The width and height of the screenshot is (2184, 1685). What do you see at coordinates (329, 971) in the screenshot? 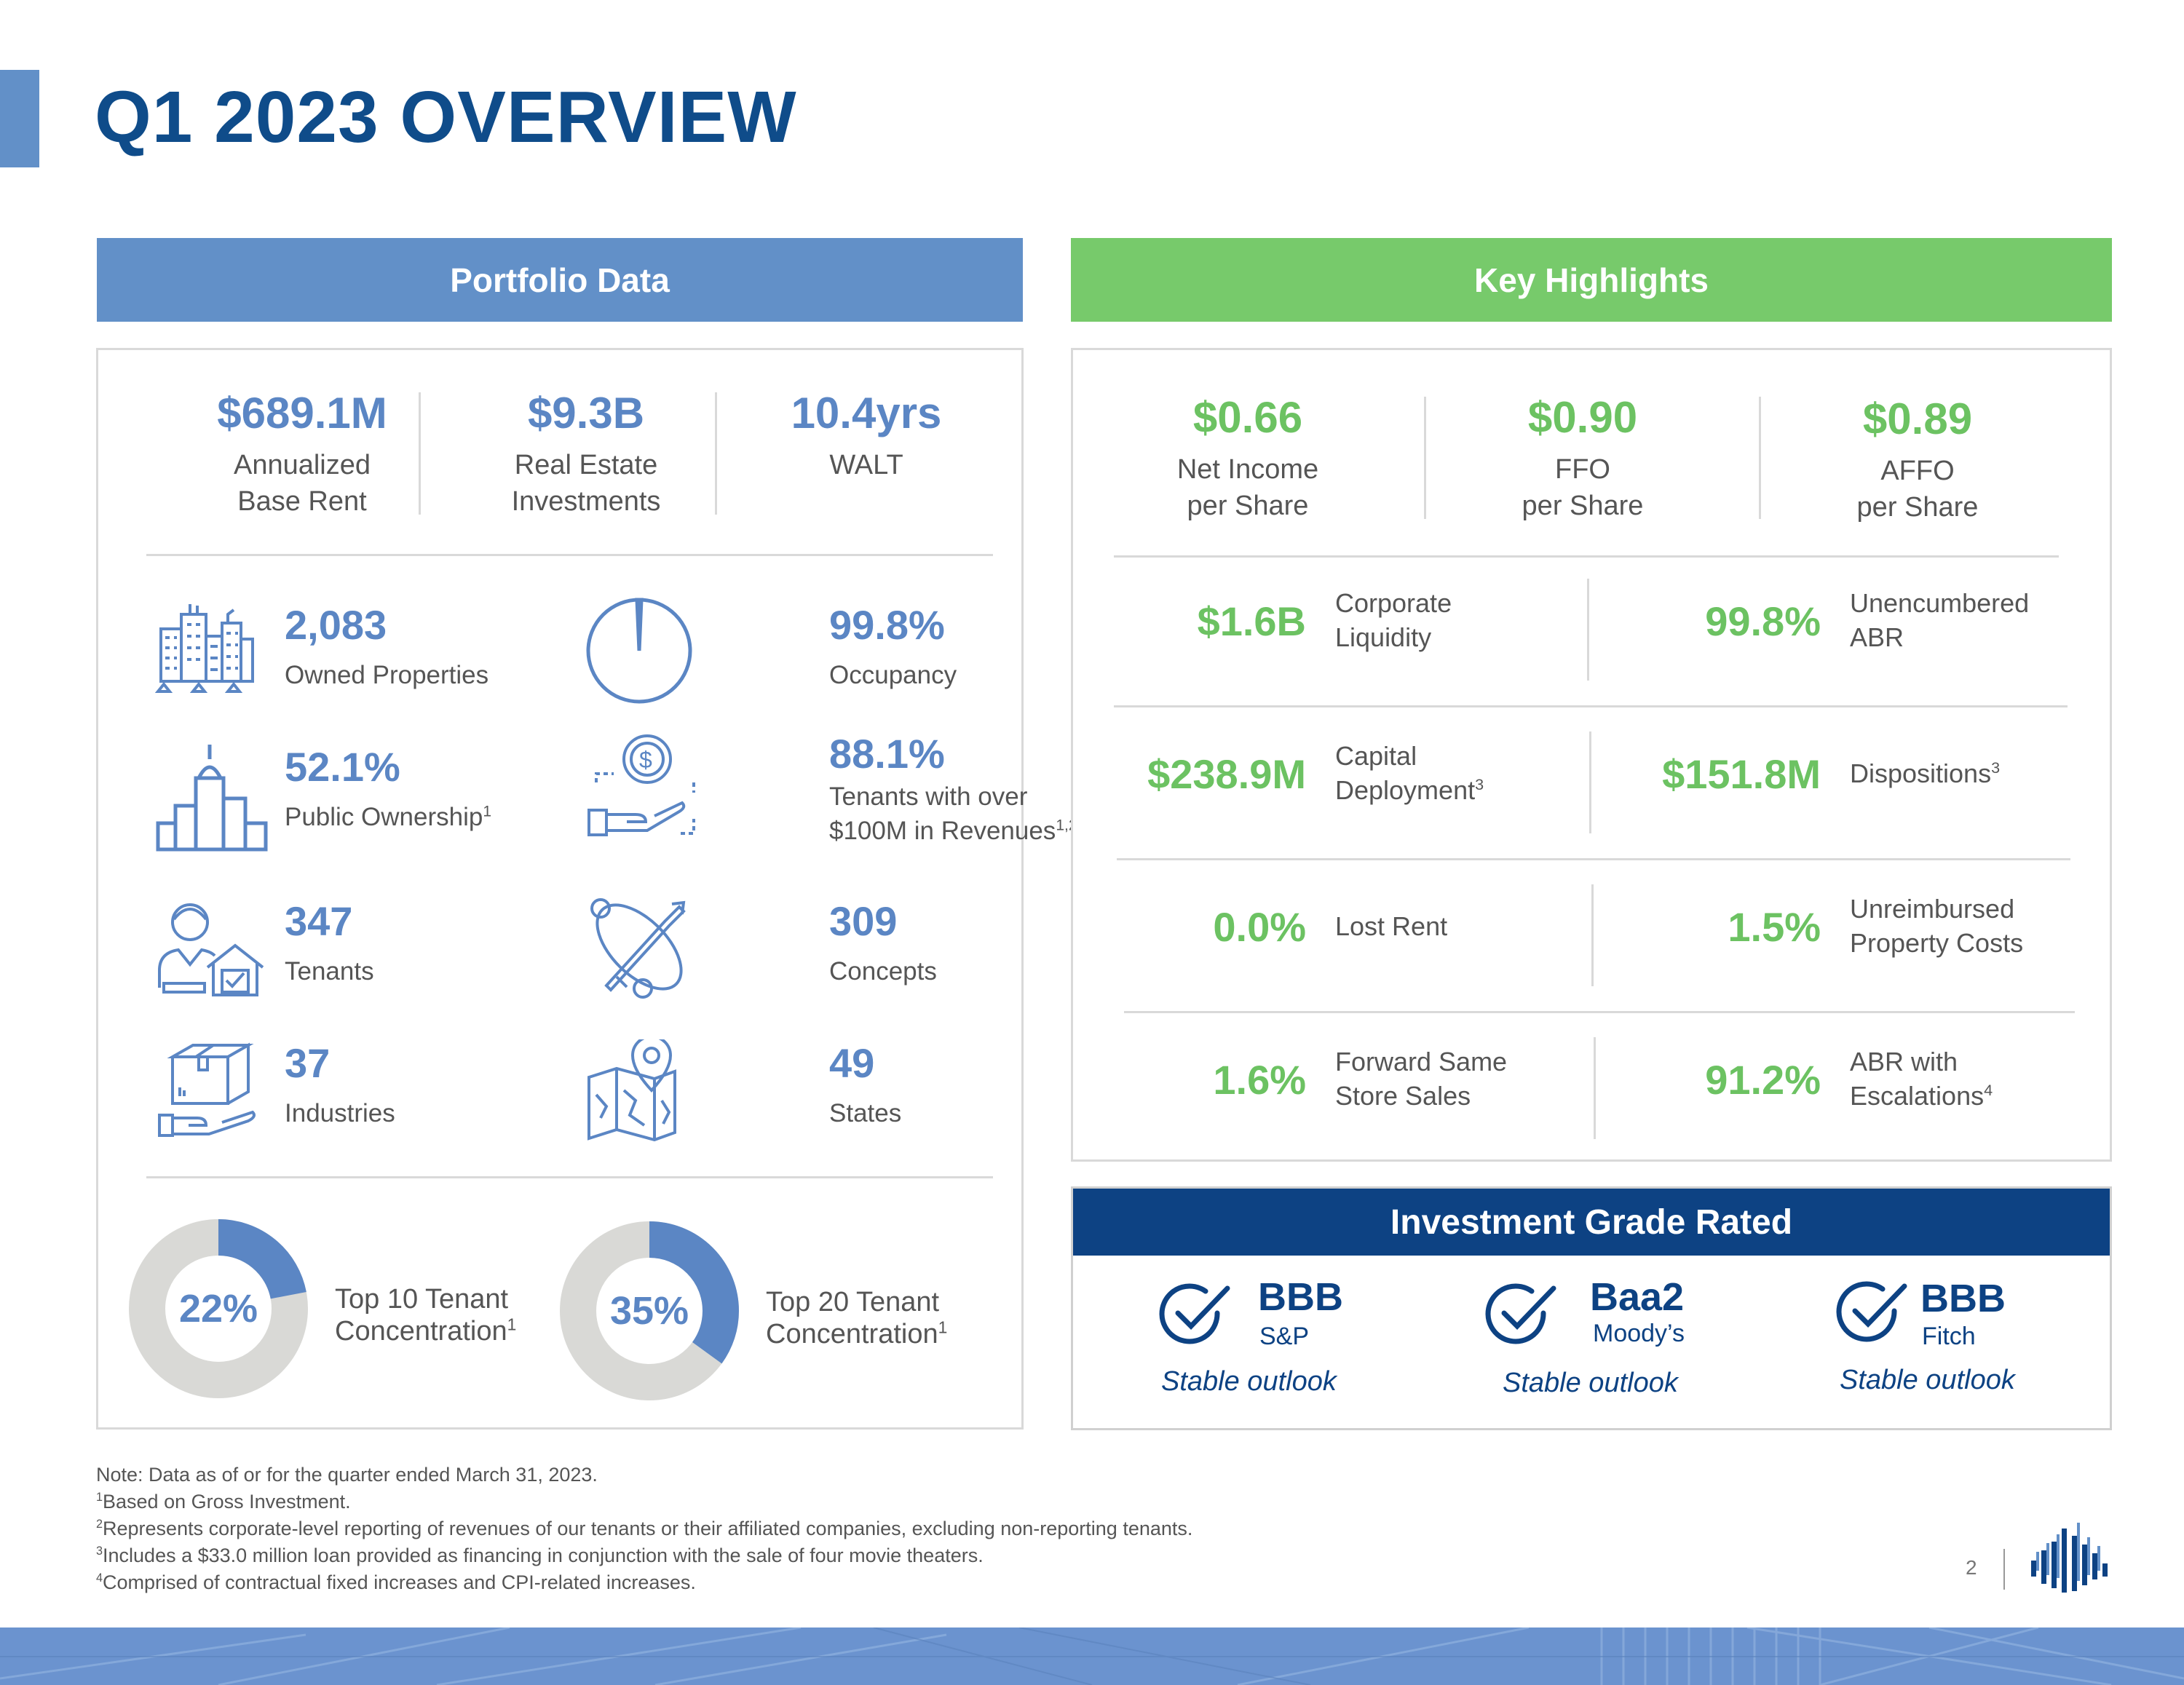
I see `stat-label: Tenants` at bounding box center [329, 971].